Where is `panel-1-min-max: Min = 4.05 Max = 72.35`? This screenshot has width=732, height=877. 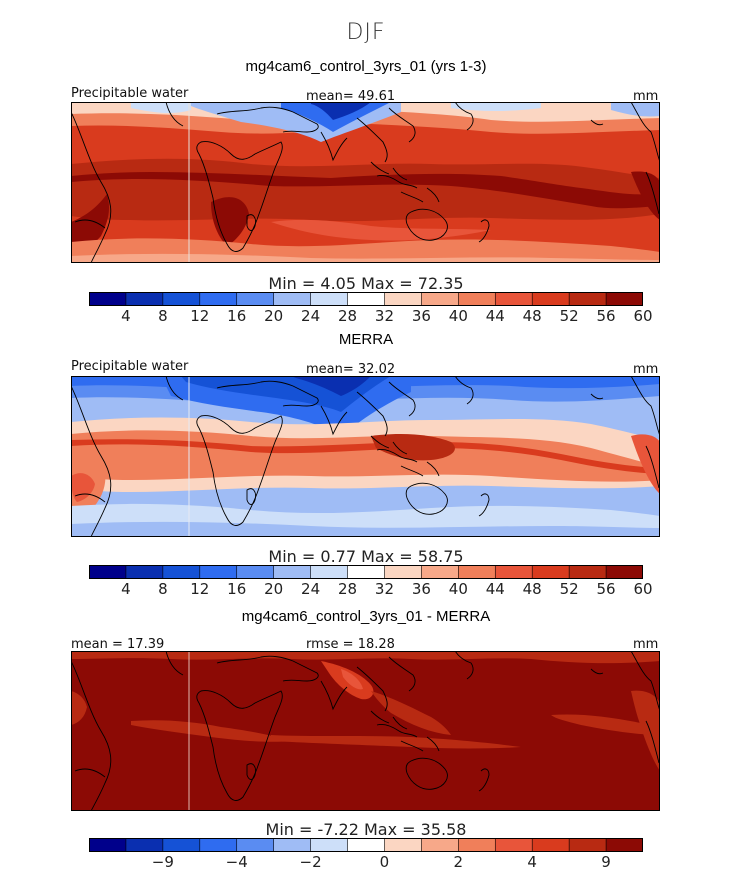 panel-1-min-max: Min = 4.05 Max = 72.35 is located at coordinates (366, 283).